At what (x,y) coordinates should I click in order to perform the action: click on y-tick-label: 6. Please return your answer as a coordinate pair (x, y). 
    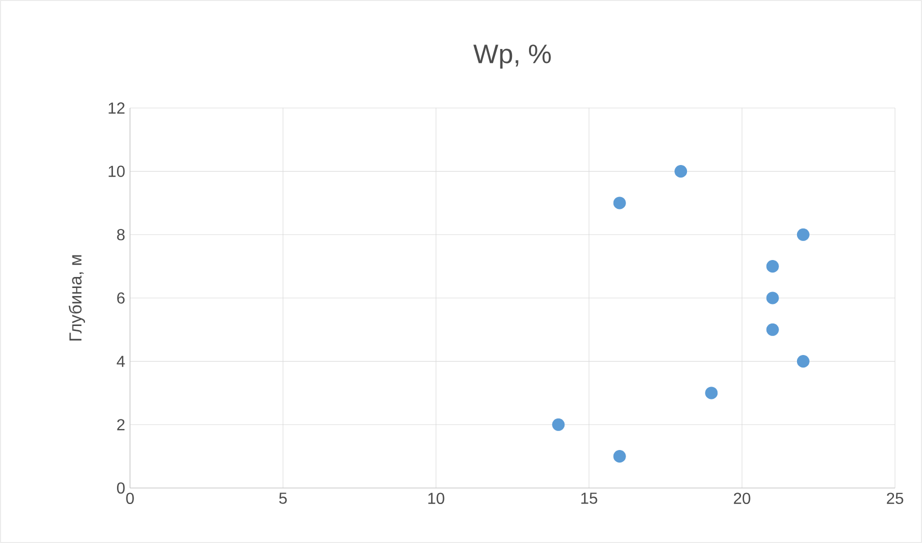
    Looking at the image, I should click on (121, 298).